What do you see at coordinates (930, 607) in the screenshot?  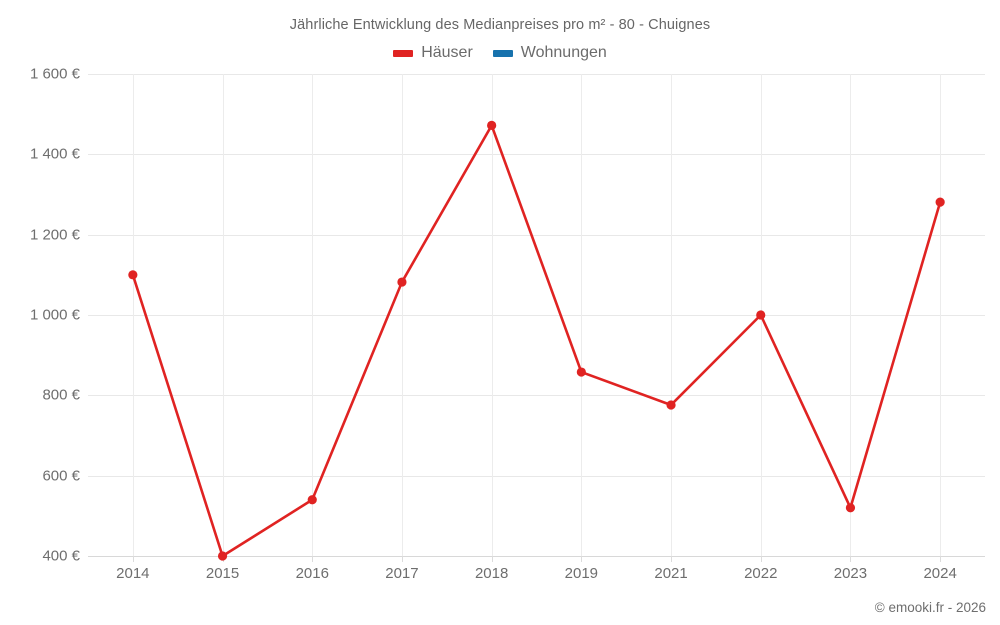 I see `footer-credit: © emooki.fr - 2026` at bounding box center [930, 607].